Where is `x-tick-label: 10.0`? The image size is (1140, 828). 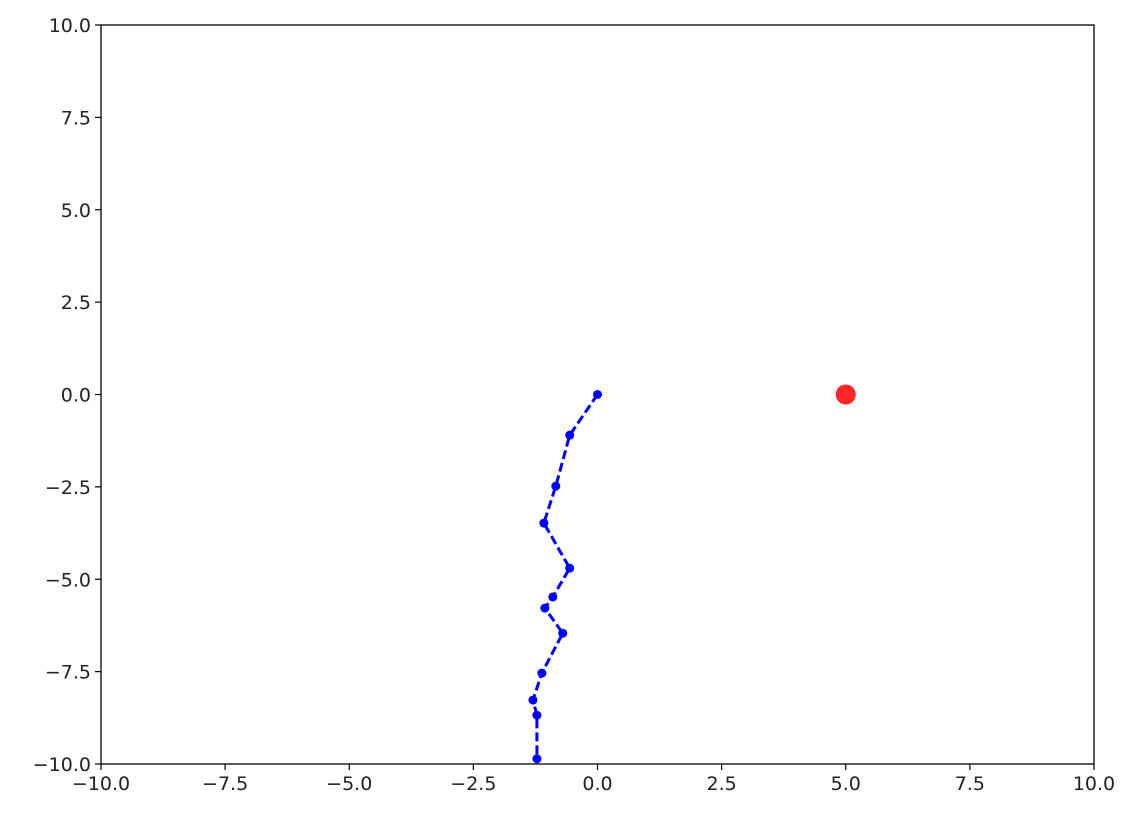 x-tick-label: 10.0 is located at coordinates (1094, 784).